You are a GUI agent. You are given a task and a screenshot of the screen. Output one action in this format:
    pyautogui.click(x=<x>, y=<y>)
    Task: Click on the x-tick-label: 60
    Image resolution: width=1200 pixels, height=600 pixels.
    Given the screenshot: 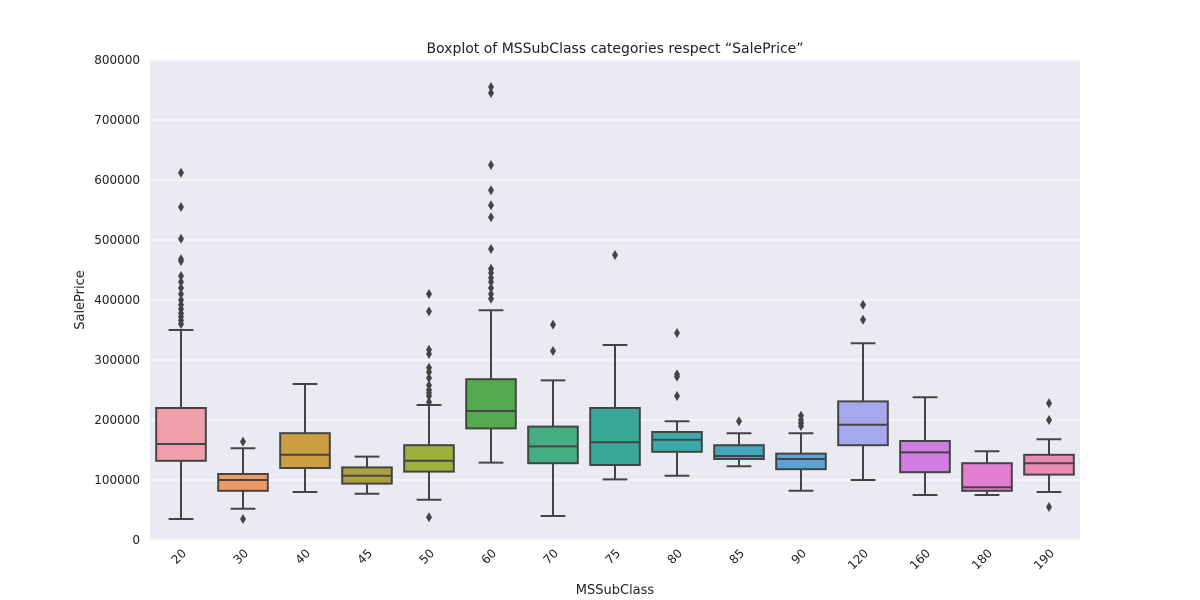 What is the action you would take?
    pyautogui.click(x=488, y=556)
    